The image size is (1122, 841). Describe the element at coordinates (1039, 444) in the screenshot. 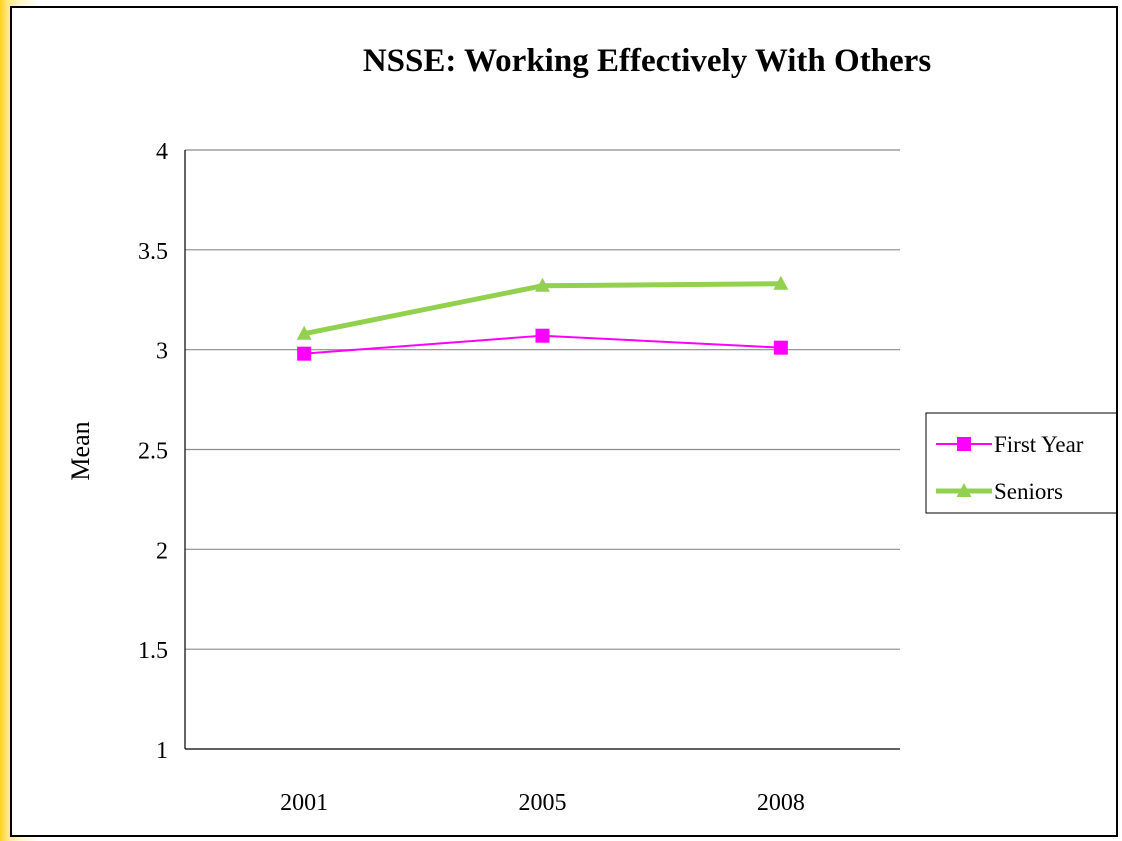

I see `legend-label: First Year` at that location.